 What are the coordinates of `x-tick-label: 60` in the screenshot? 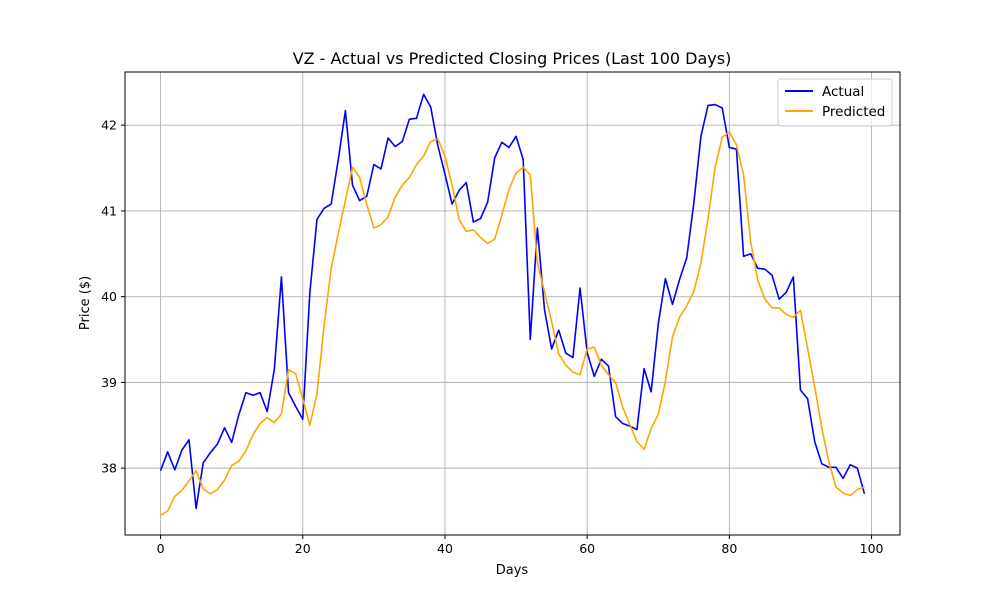 It's located at (587, 548).